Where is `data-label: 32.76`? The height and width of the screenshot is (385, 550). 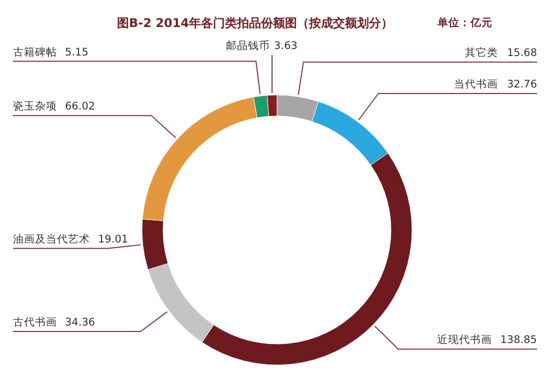 data-label: 32.76 is located at coordinates (522, 84).